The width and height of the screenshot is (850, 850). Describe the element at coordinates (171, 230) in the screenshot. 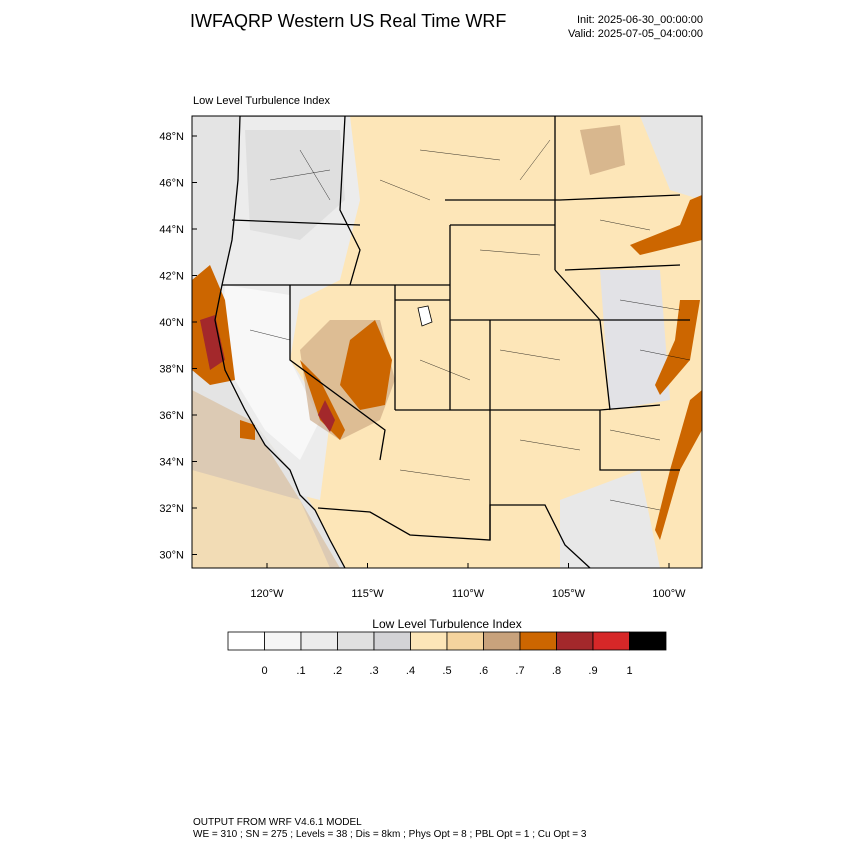

I see `lat-label: 44°N` at that location.